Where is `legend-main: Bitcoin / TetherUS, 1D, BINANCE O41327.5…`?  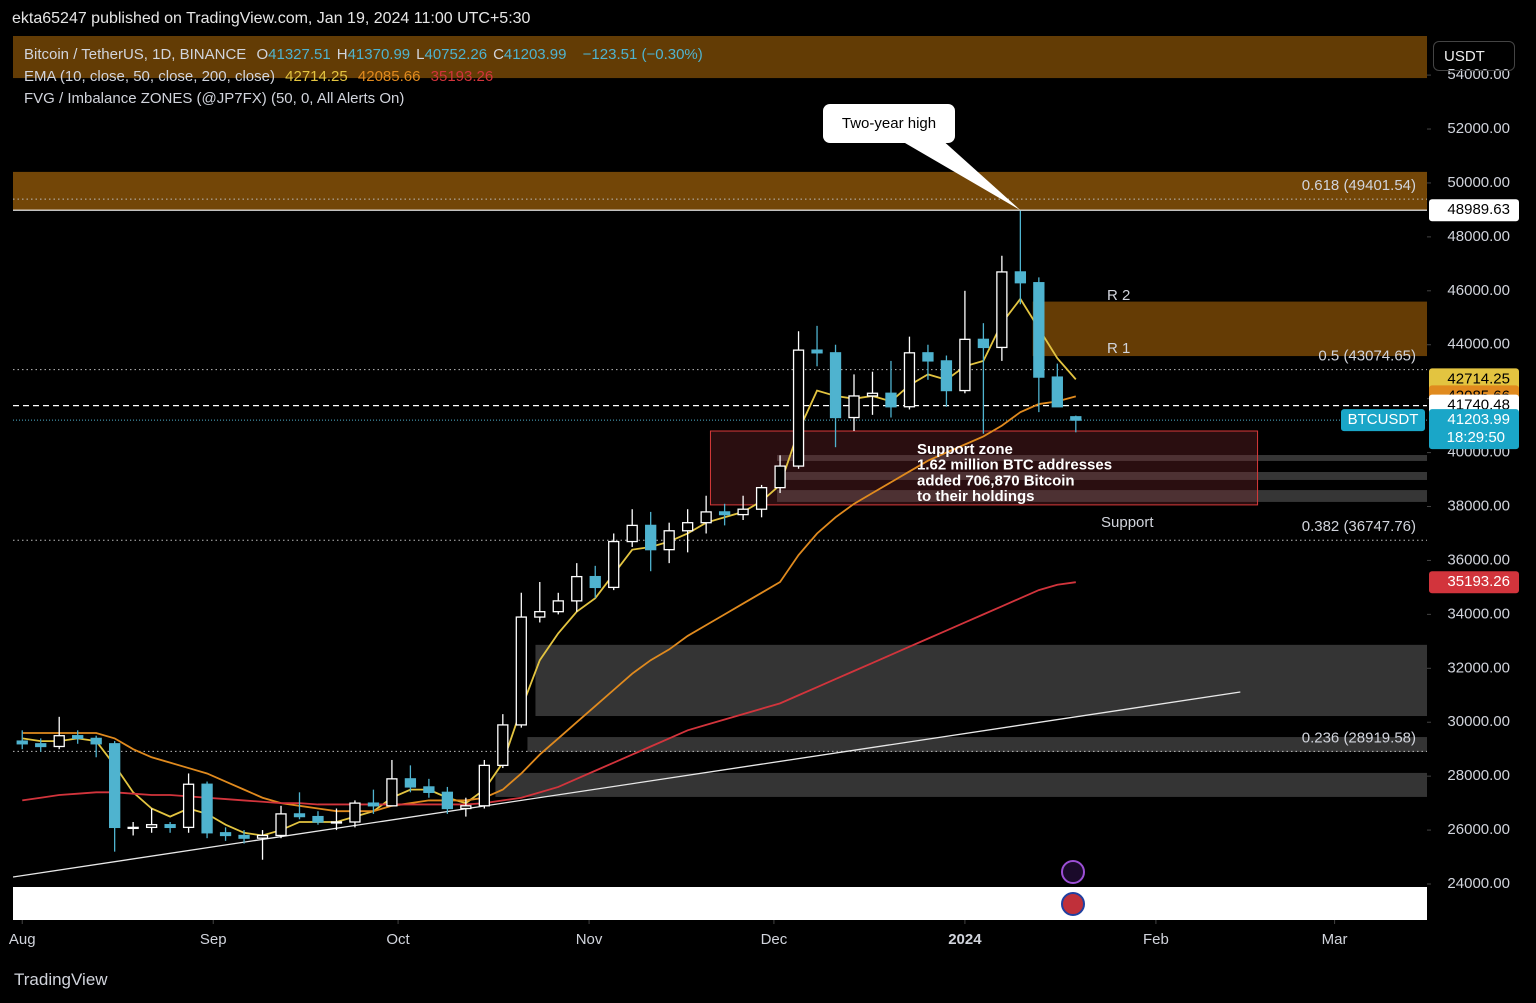 legend-main: Bitcoin / TetherUS, 1D, BINANCE O41327.5… is located at coordinates (366, 54).